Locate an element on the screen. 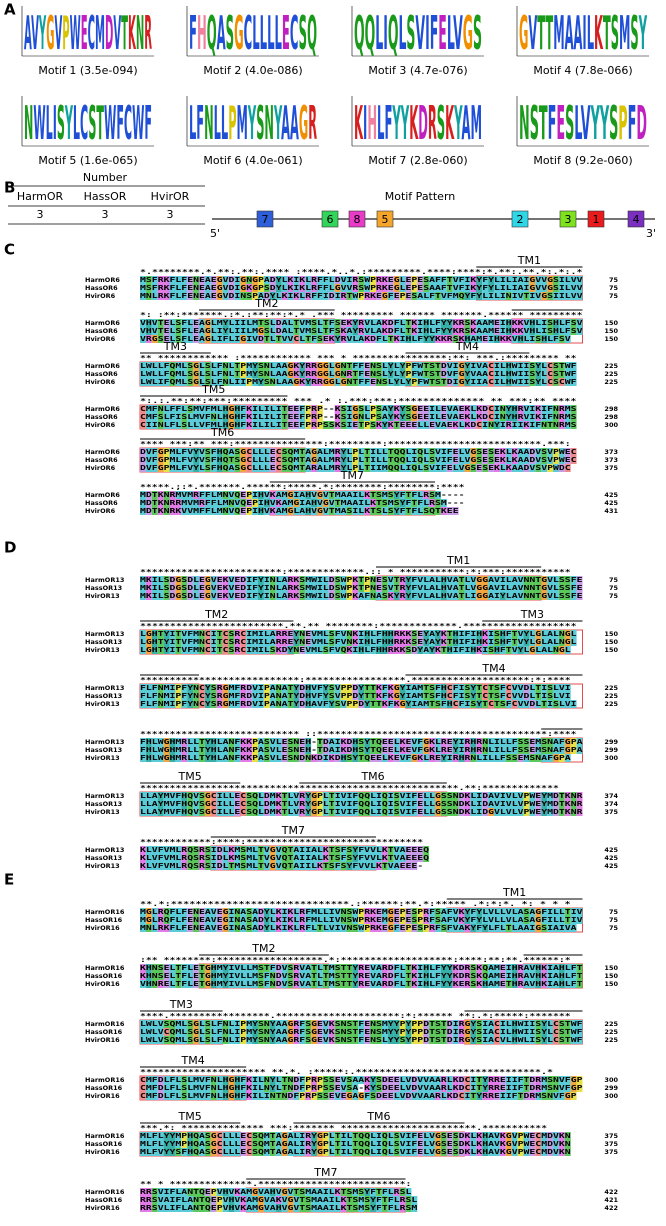 The image size is (666, 1226). logo-letter: A is located at coordinates (294, 123).